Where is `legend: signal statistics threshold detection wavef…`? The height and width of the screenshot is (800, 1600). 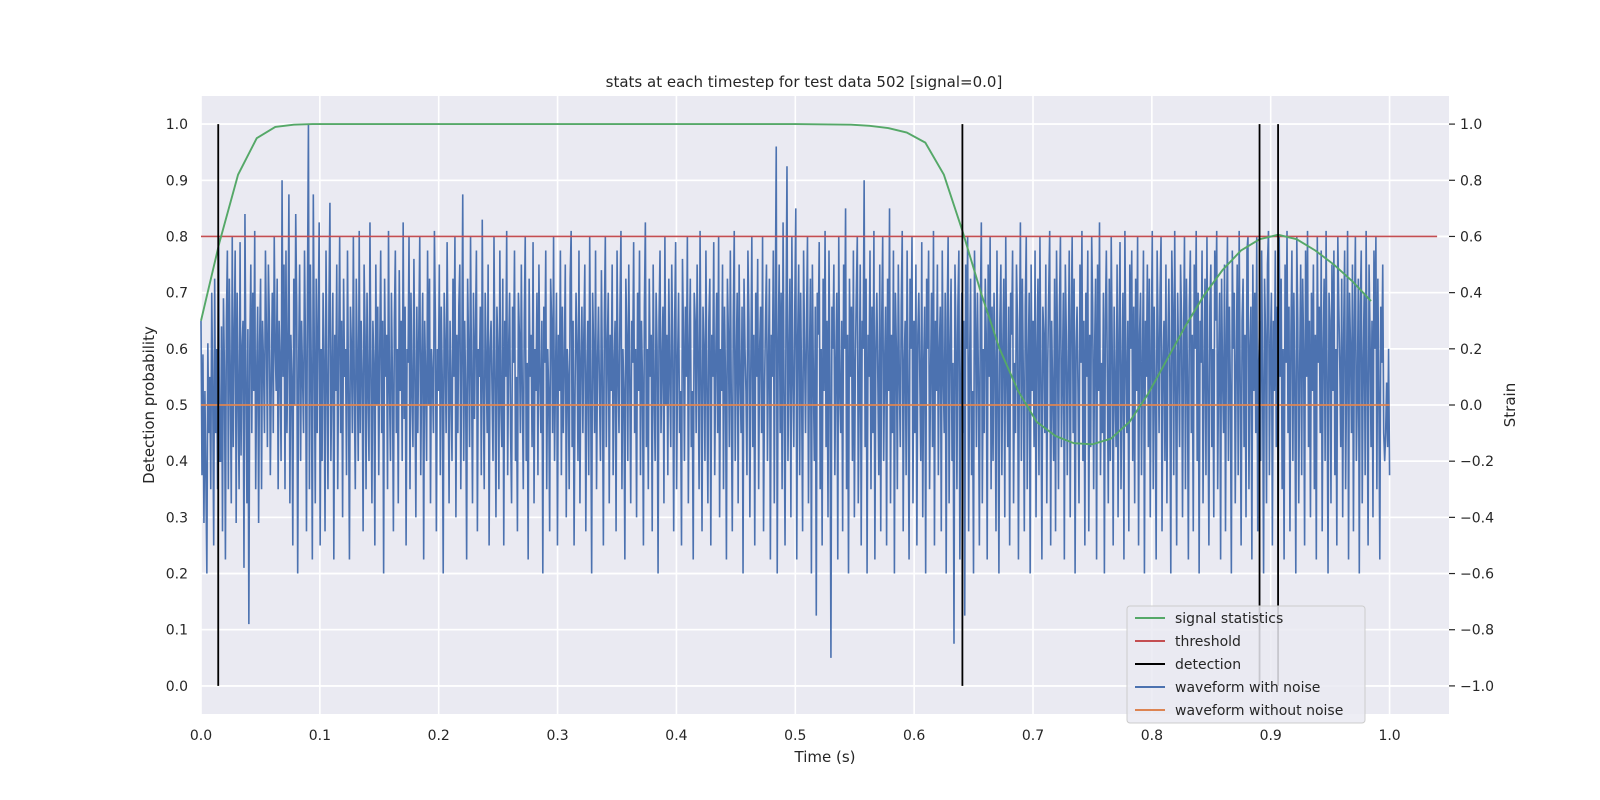 legend: signal statistics threshold detection wavef… is located at coordinates (1246, 664).